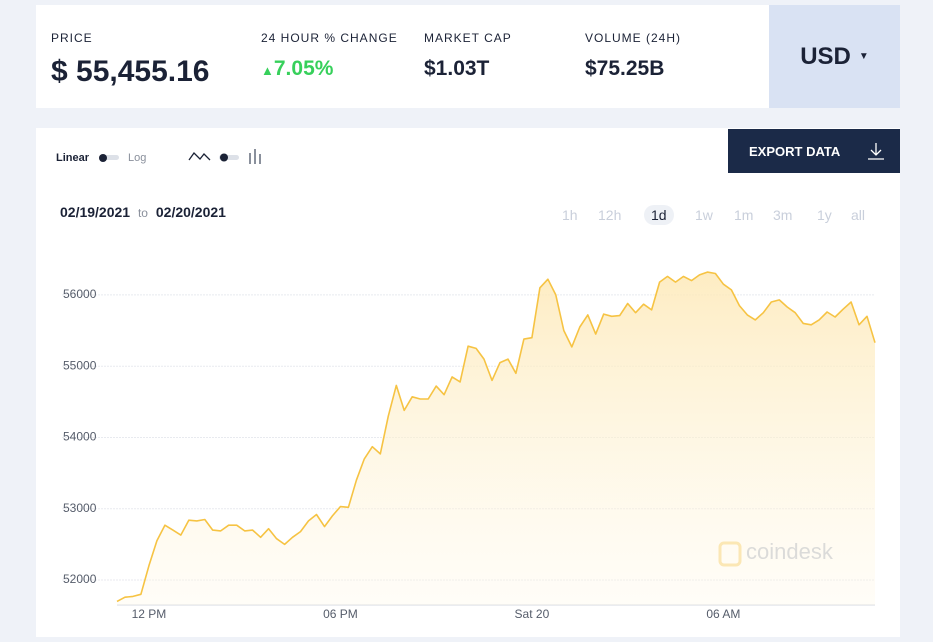 The image size is (933, 642). Describe the element at coordinates (744, 215) in the screenshot. I see `range-button: 1m` at that location.